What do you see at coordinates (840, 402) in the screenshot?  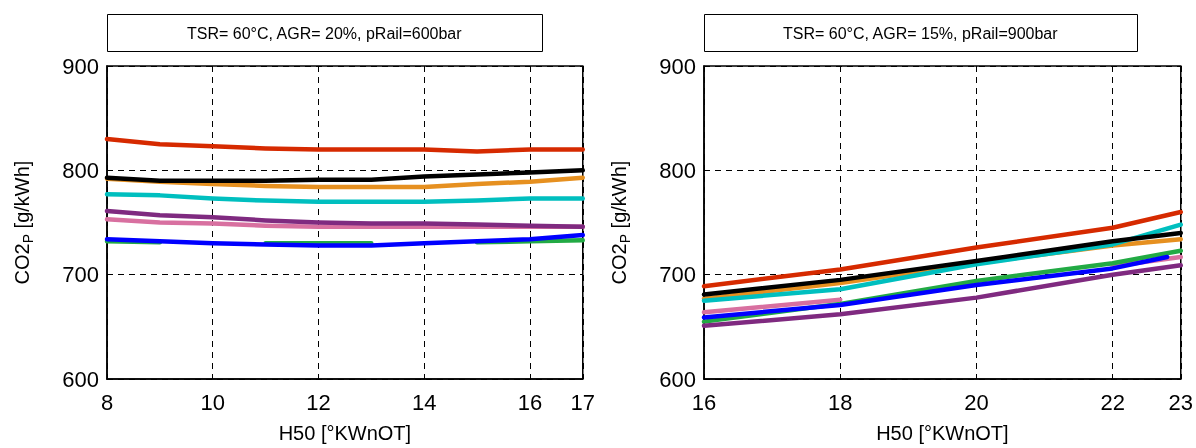 I see `x-tick-label: 18` at bounding box center [840, 402].